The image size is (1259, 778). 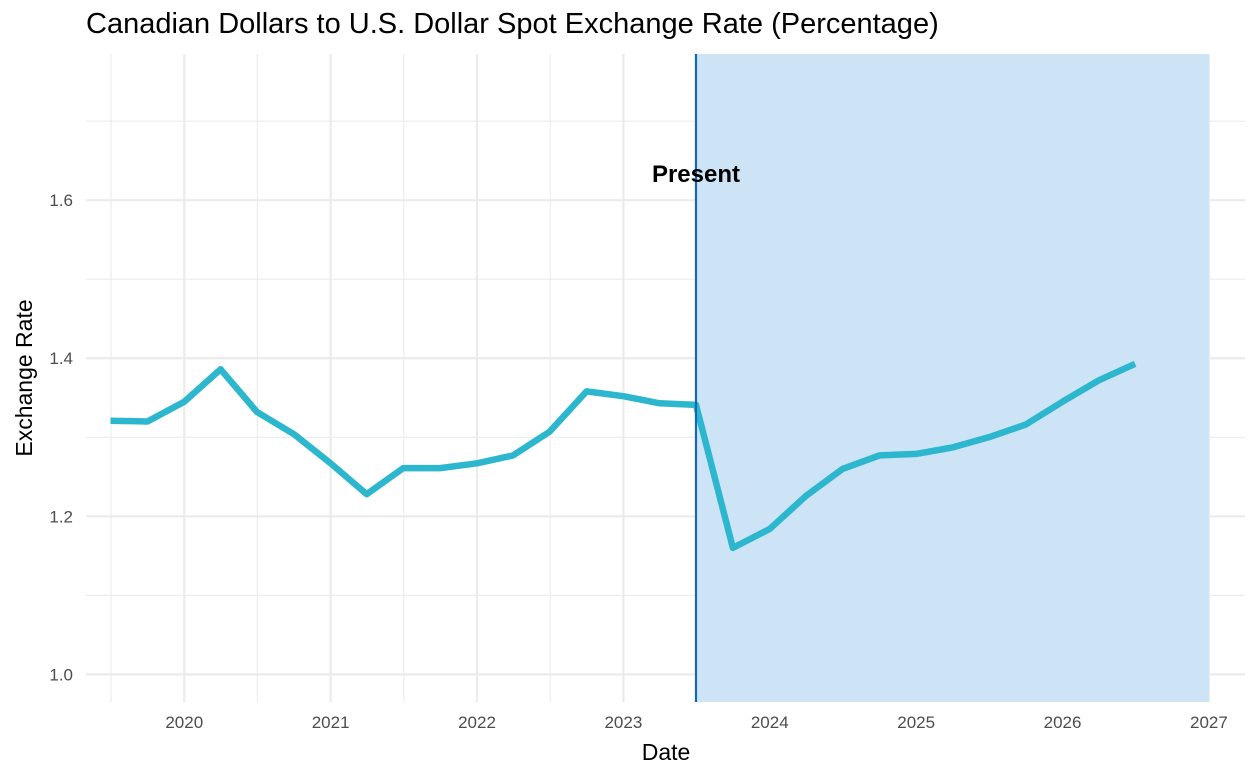 I want to click on y-axis-ticks: 1.0 1.2 1.4 1.6, so click(x=61, y=437).